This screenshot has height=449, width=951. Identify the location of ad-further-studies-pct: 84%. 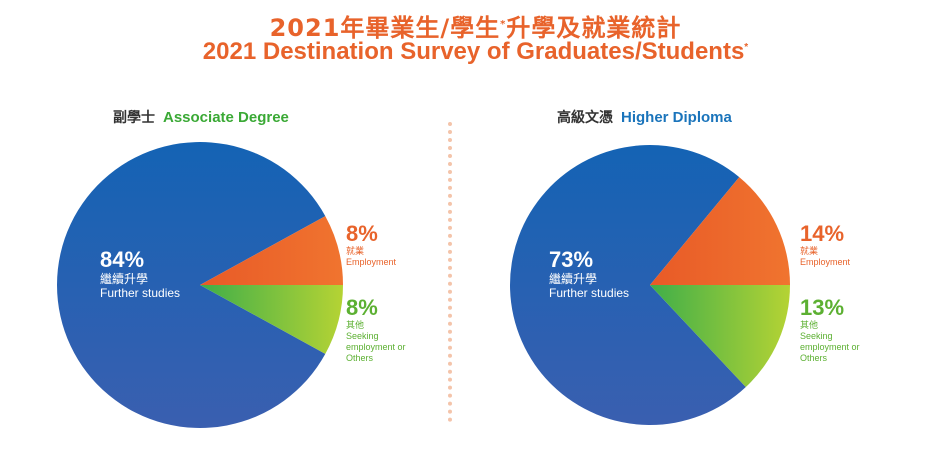
(122, 259).